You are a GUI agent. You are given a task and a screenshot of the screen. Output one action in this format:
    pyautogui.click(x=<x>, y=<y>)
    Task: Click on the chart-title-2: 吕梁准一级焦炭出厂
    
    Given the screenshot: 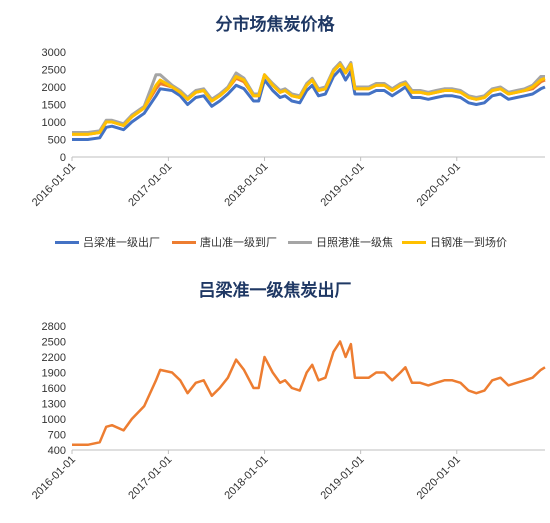 What is the action you would take?
    pyautogui.click(x=275, y=291)
    